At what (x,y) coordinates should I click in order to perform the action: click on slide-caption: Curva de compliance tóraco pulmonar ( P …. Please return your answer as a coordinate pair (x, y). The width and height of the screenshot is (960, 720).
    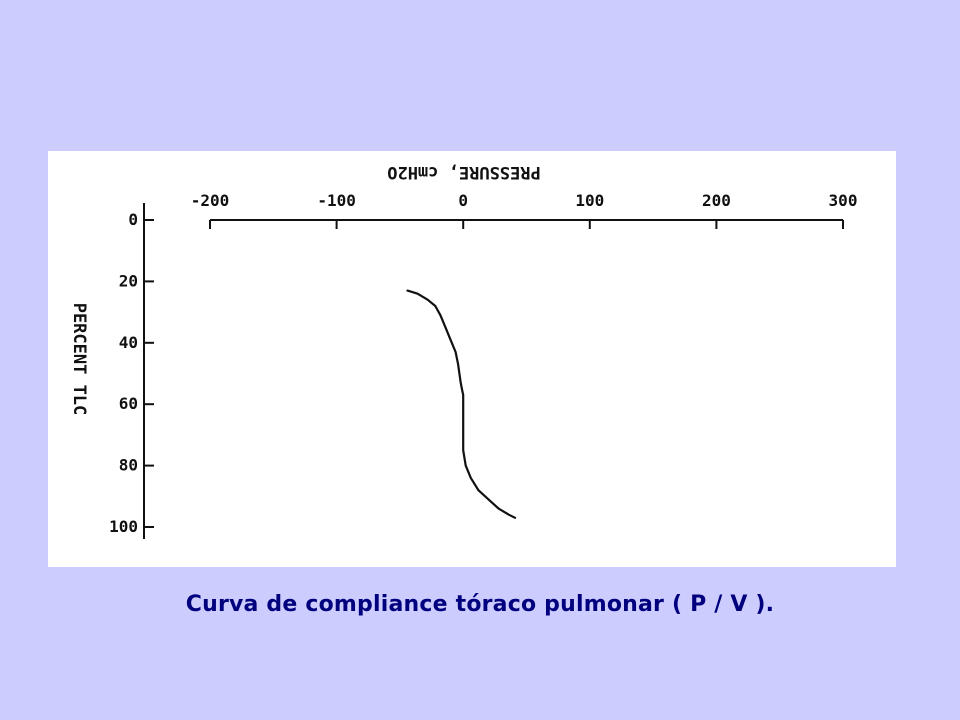
    Looking at the image, I should click on (480, 604).